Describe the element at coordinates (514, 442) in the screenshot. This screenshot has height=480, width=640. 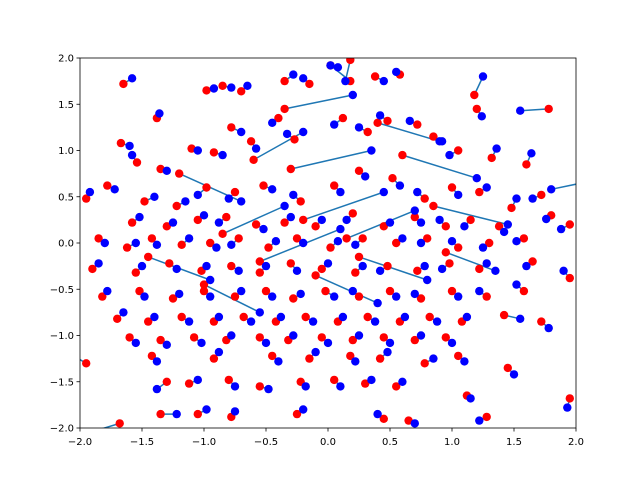
I see `x-tick-label: 1.5` at that location.